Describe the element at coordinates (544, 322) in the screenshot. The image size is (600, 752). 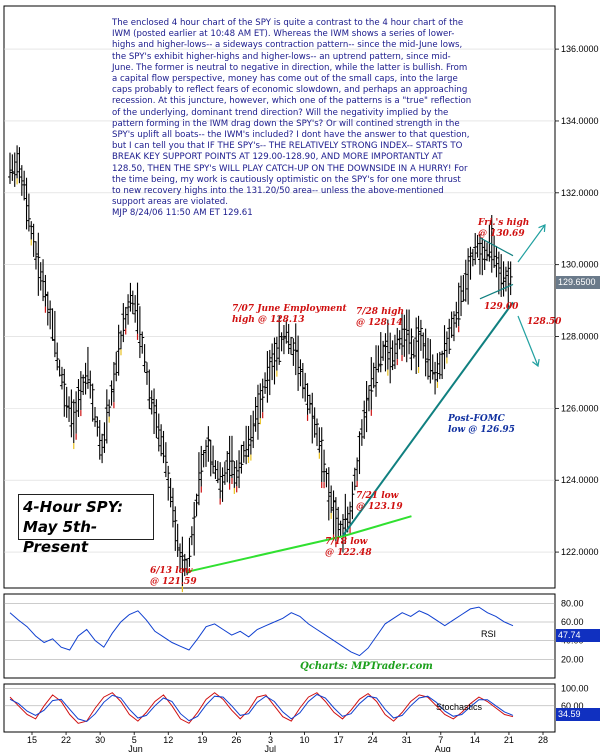
I see `annotation-support-128-50: 128.50` at that location.